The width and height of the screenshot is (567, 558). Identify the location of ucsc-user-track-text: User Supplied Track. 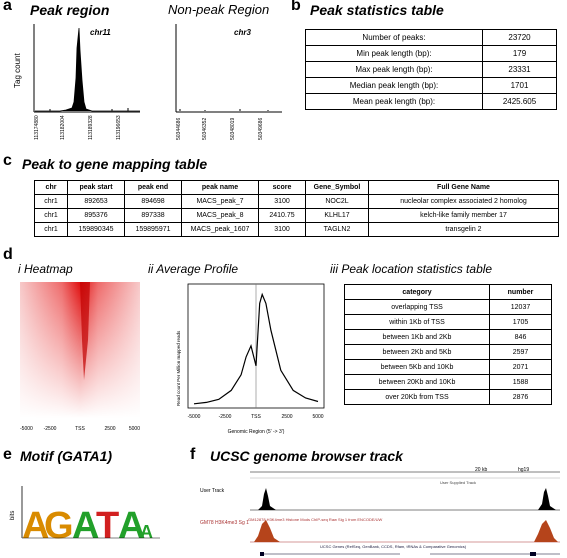
(458, 482).